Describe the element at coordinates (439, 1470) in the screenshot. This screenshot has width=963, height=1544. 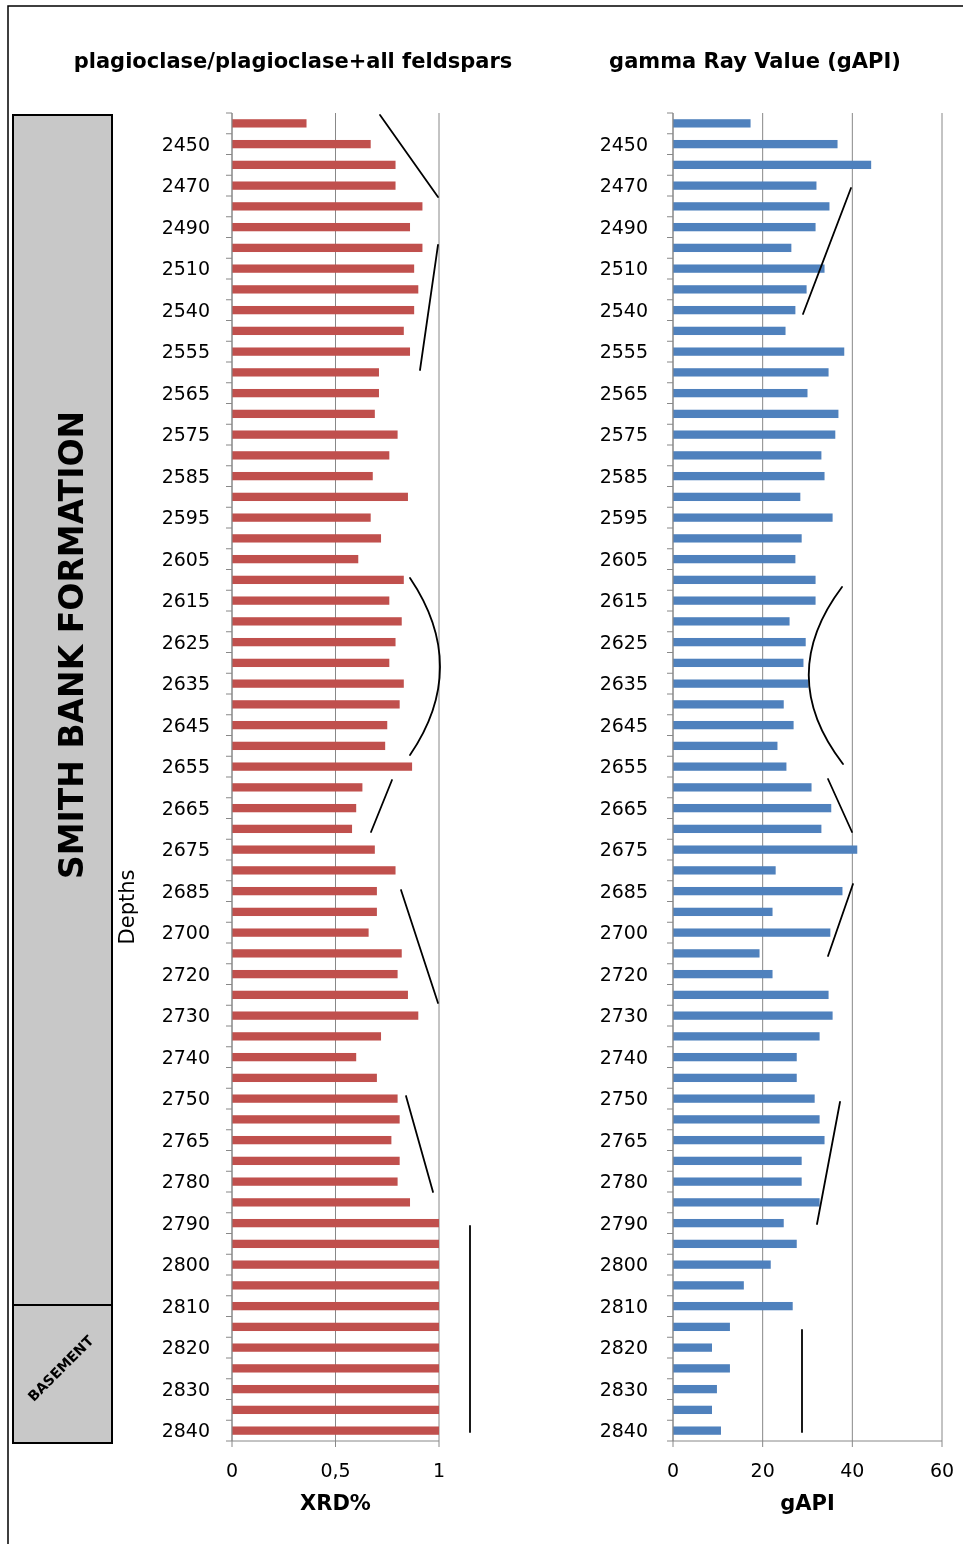
I see `x-tick-label: 1` at that location.